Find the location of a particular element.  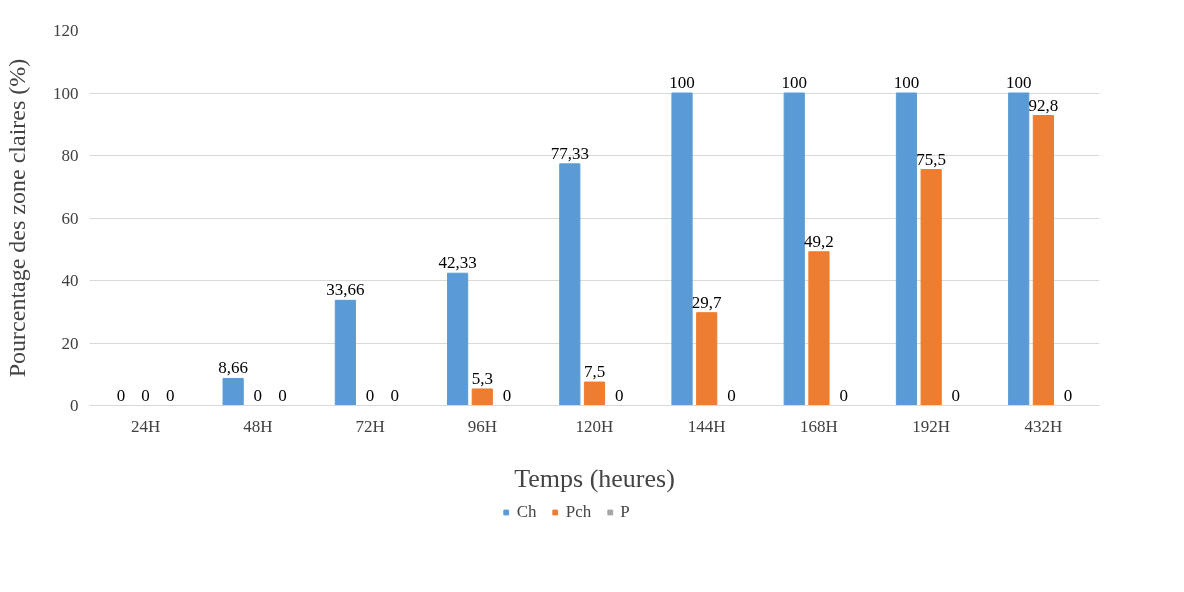

data-label: 7,5 is located at coordinates (594, 372).